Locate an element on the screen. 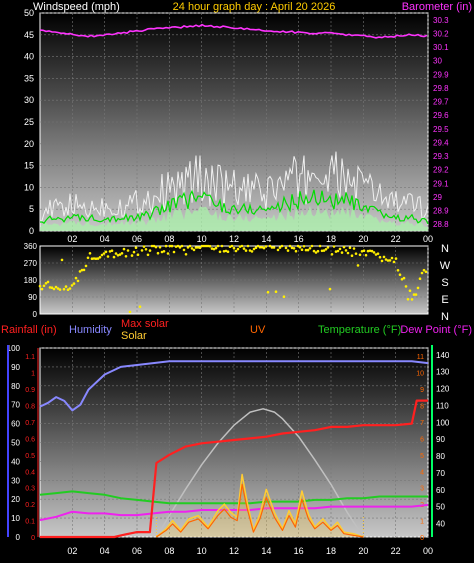 Image resolution: width=474 pixels, height=563 pixels. hour-tick-label: 12 is located at coordinates (234, 551).